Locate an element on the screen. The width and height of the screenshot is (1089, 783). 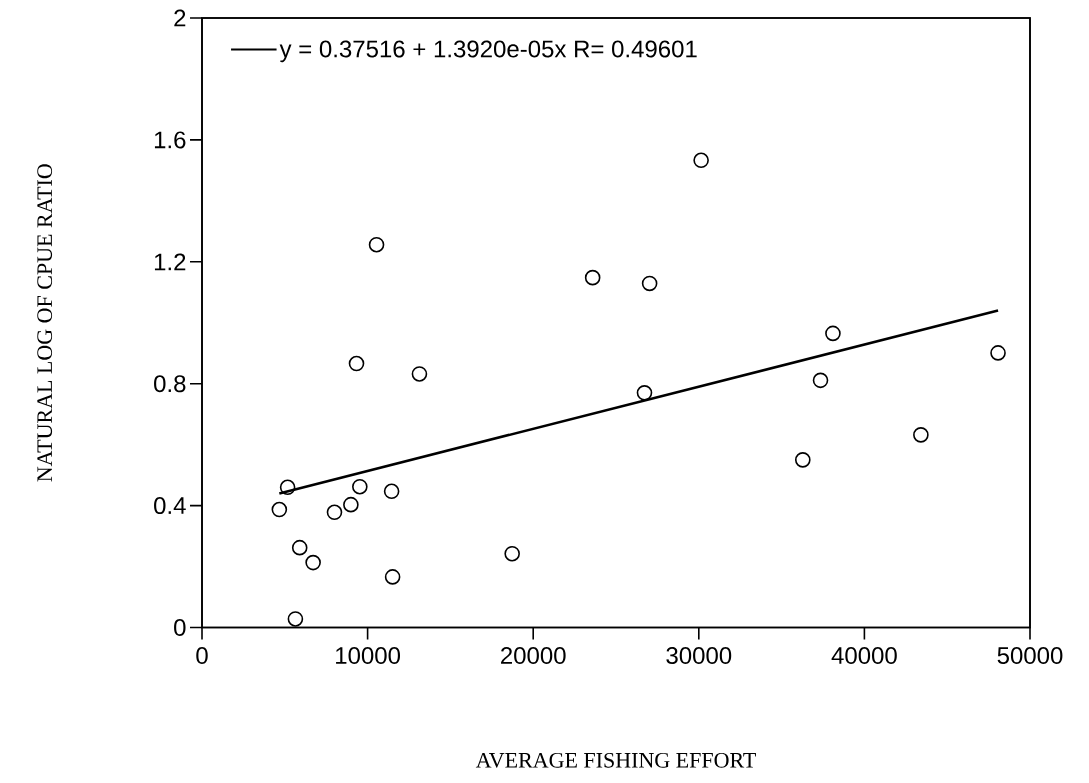
x-tick-label: 20000 is located at coordinates (533, 656).